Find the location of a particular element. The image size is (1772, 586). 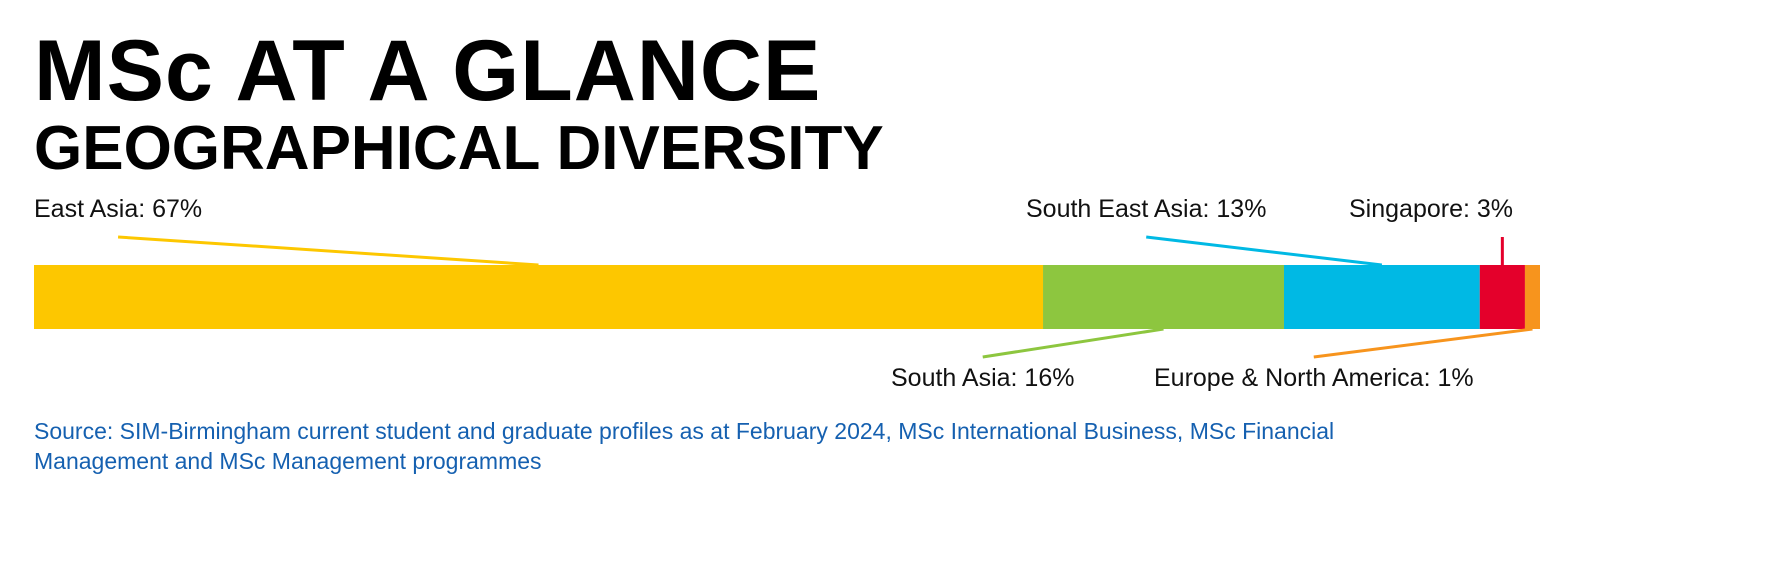

data-label: South Asia: 16% is located at coordinates (982, 378).